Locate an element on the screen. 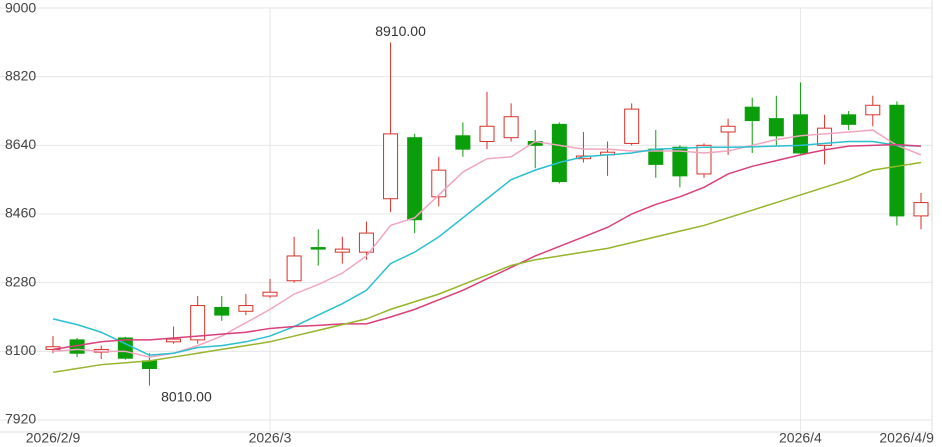  y-tick-label: 8280 is located at coordinates (20, 281).